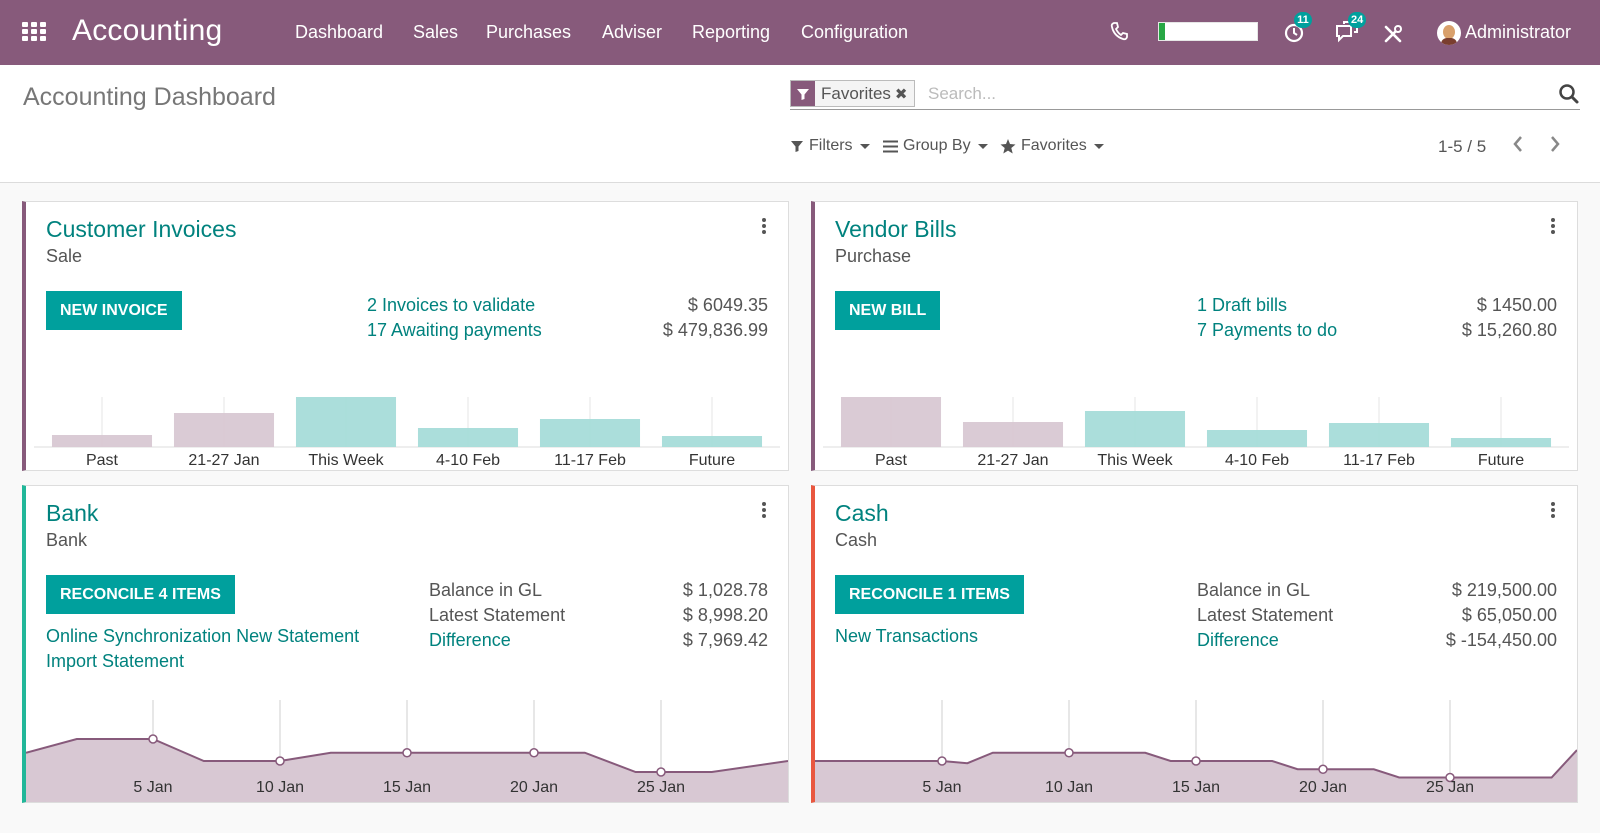 This screenshot has width=1600, height=833. Describe the element at coordinates (114, 310) in the screenshot. I see `new-invoice-button: NEW INVOICE` at that location.